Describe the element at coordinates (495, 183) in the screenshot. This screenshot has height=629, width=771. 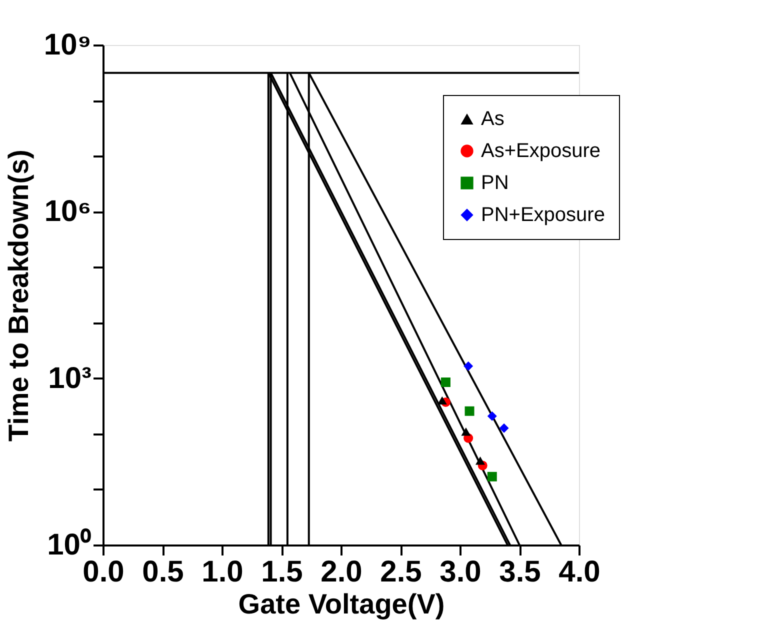
I see `legend-label: PN` at that location.